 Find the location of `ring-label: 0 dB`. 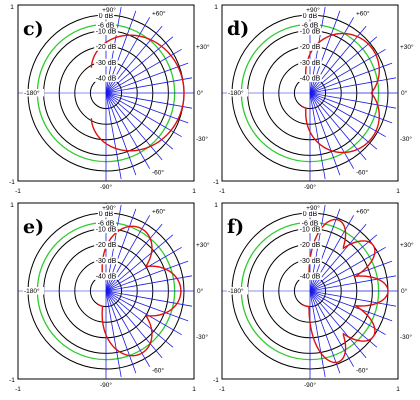

ring-label: 0 dB is located at coordinates (310, 16).